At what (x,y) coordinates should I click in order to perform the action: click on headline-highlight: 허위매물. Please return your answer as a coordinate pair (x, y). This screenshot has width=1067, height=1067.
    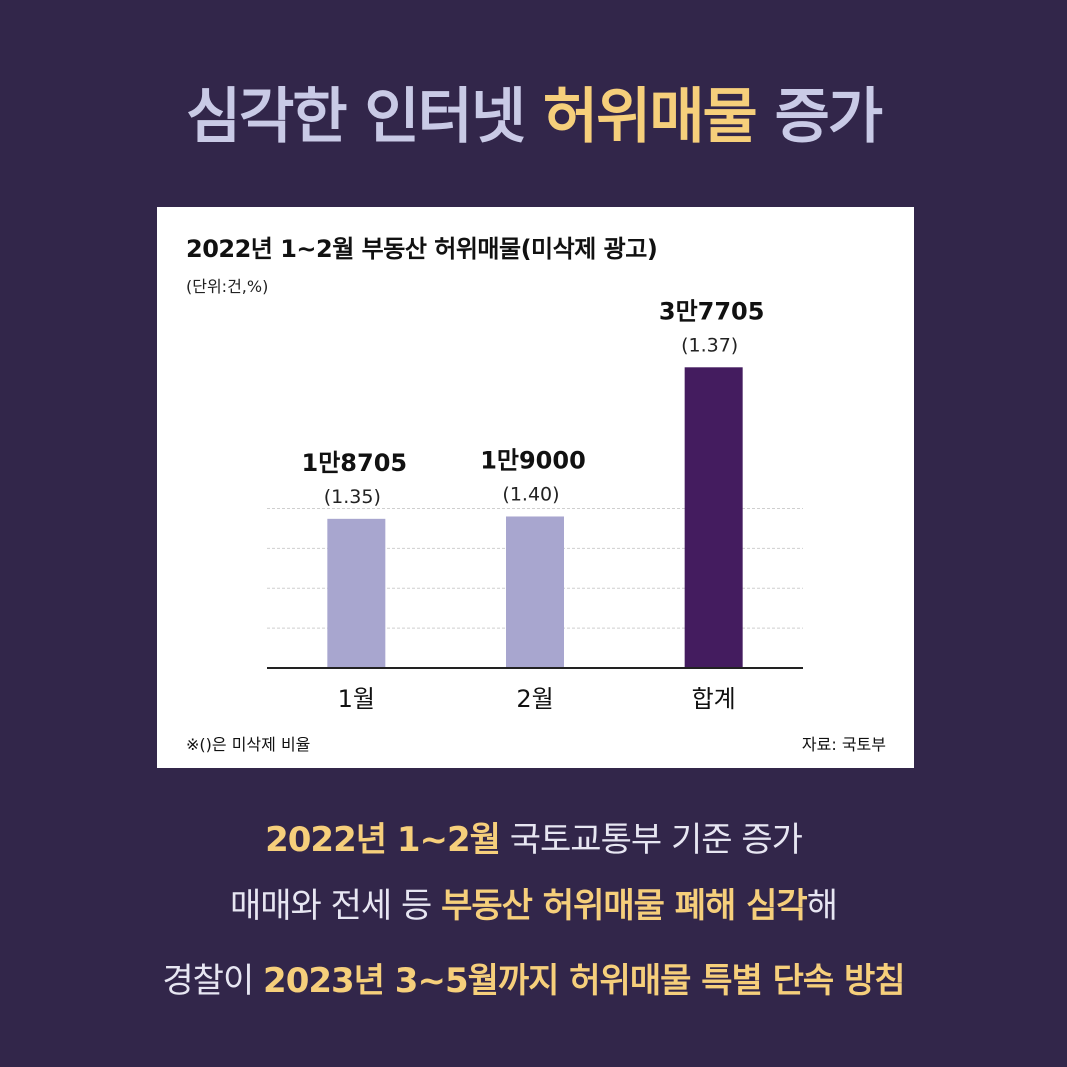
    Looking at the image, I should click on (650, 117).